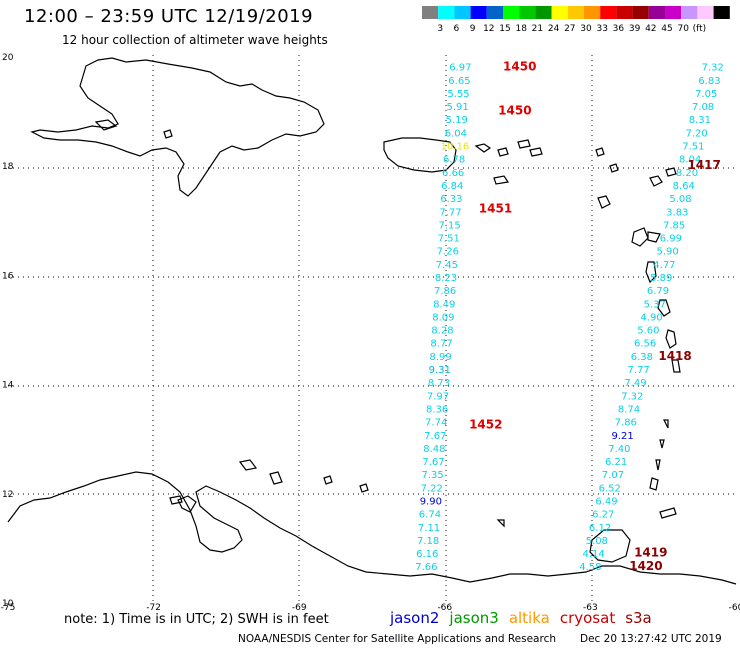 Image resolution: width=740 pixels, height=650 pixels. I want to click on bonaire, so click(276, 478).